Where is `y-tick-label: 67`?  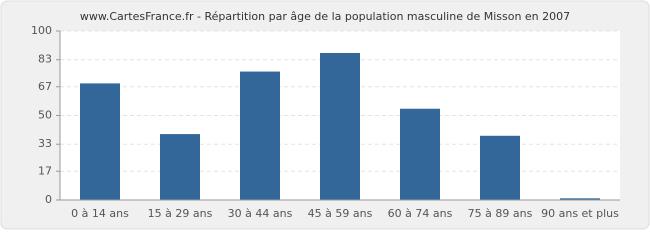
y-tick-label: 67 is located at coordinates (45, 86).